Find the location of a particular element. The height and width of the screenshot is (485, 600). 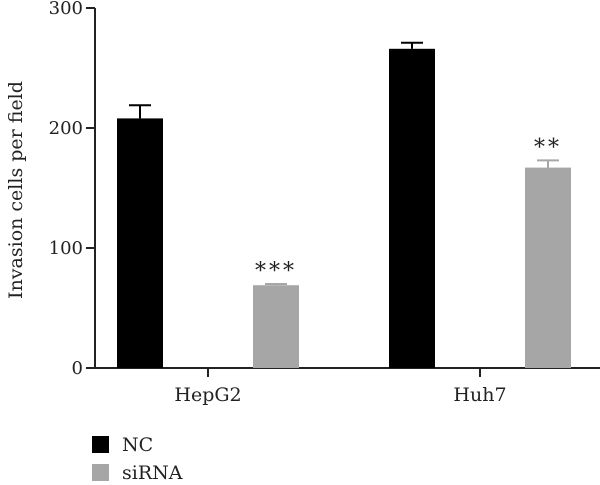

y-axis-label: Invasion cells per field is located at coordinates (16, 190).